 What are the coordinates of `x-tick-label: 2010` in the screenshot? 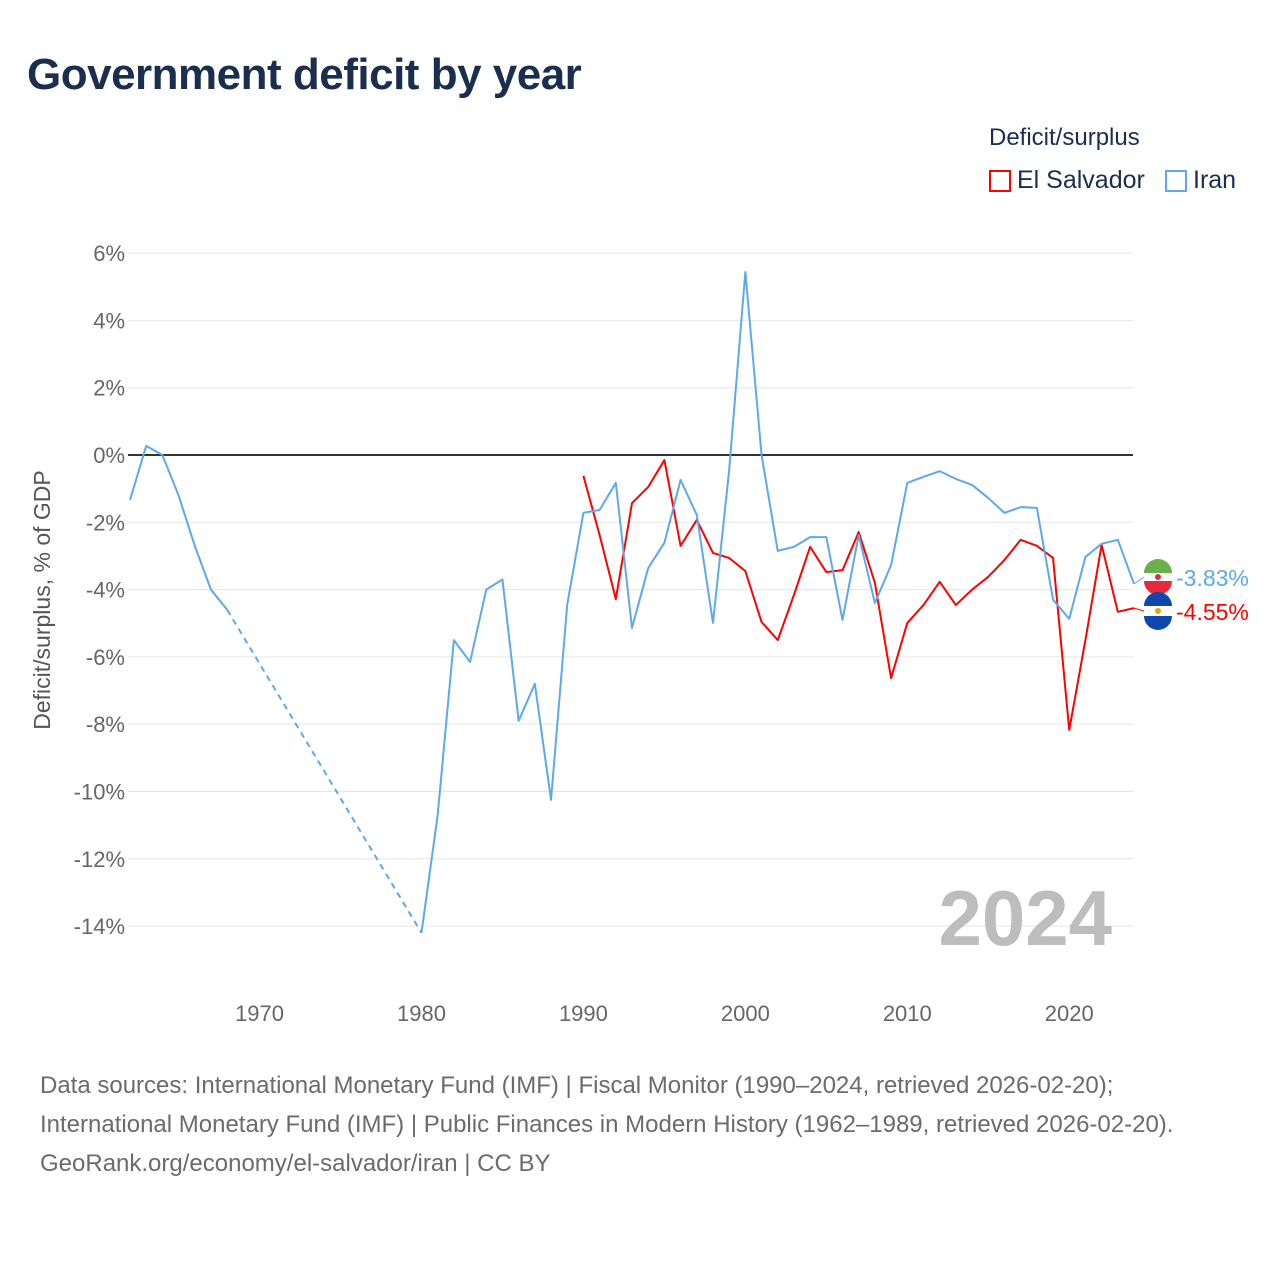 It's located at (907, 1013).